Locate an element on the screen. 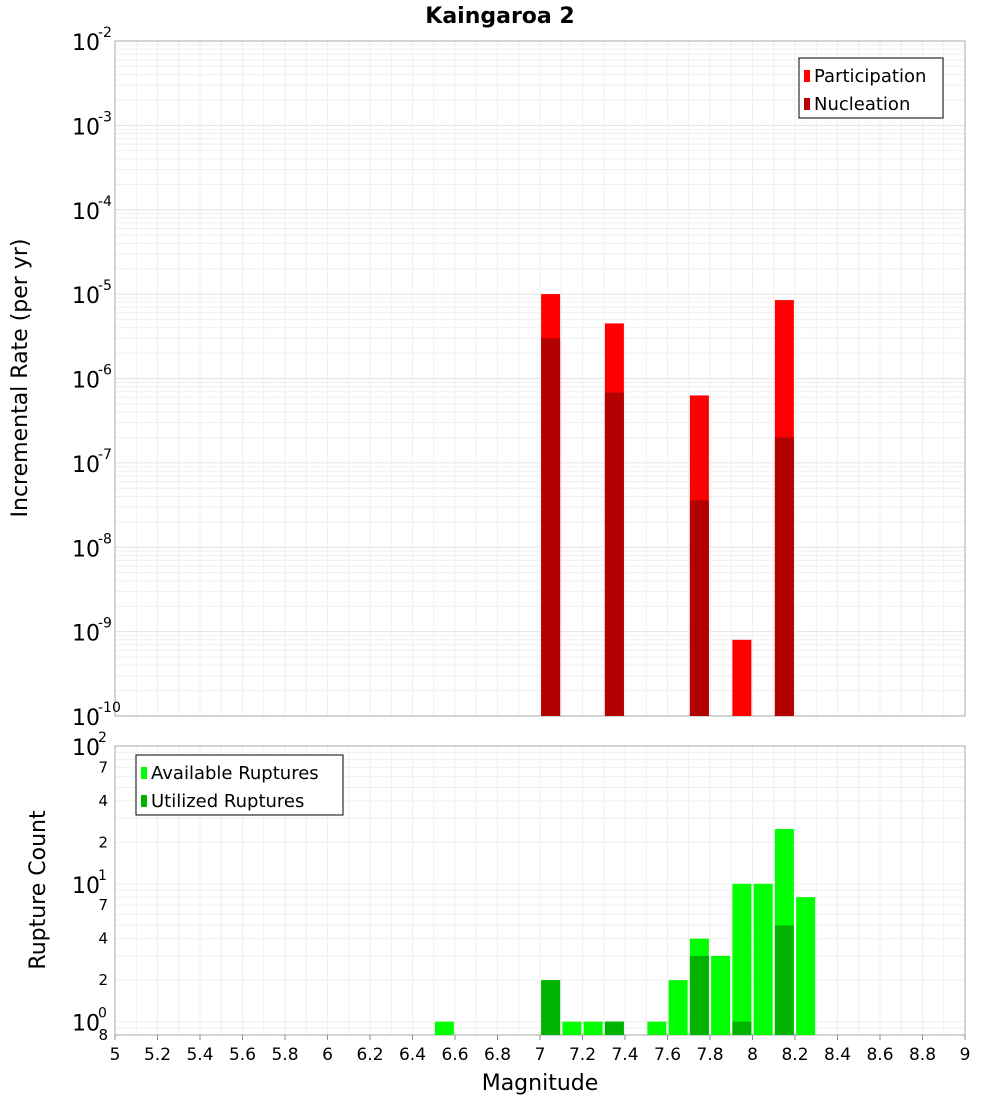 The width and height of the screenshot is (1000, 1100). x-tick-label: 6 is located at coordinates (327, 1055).